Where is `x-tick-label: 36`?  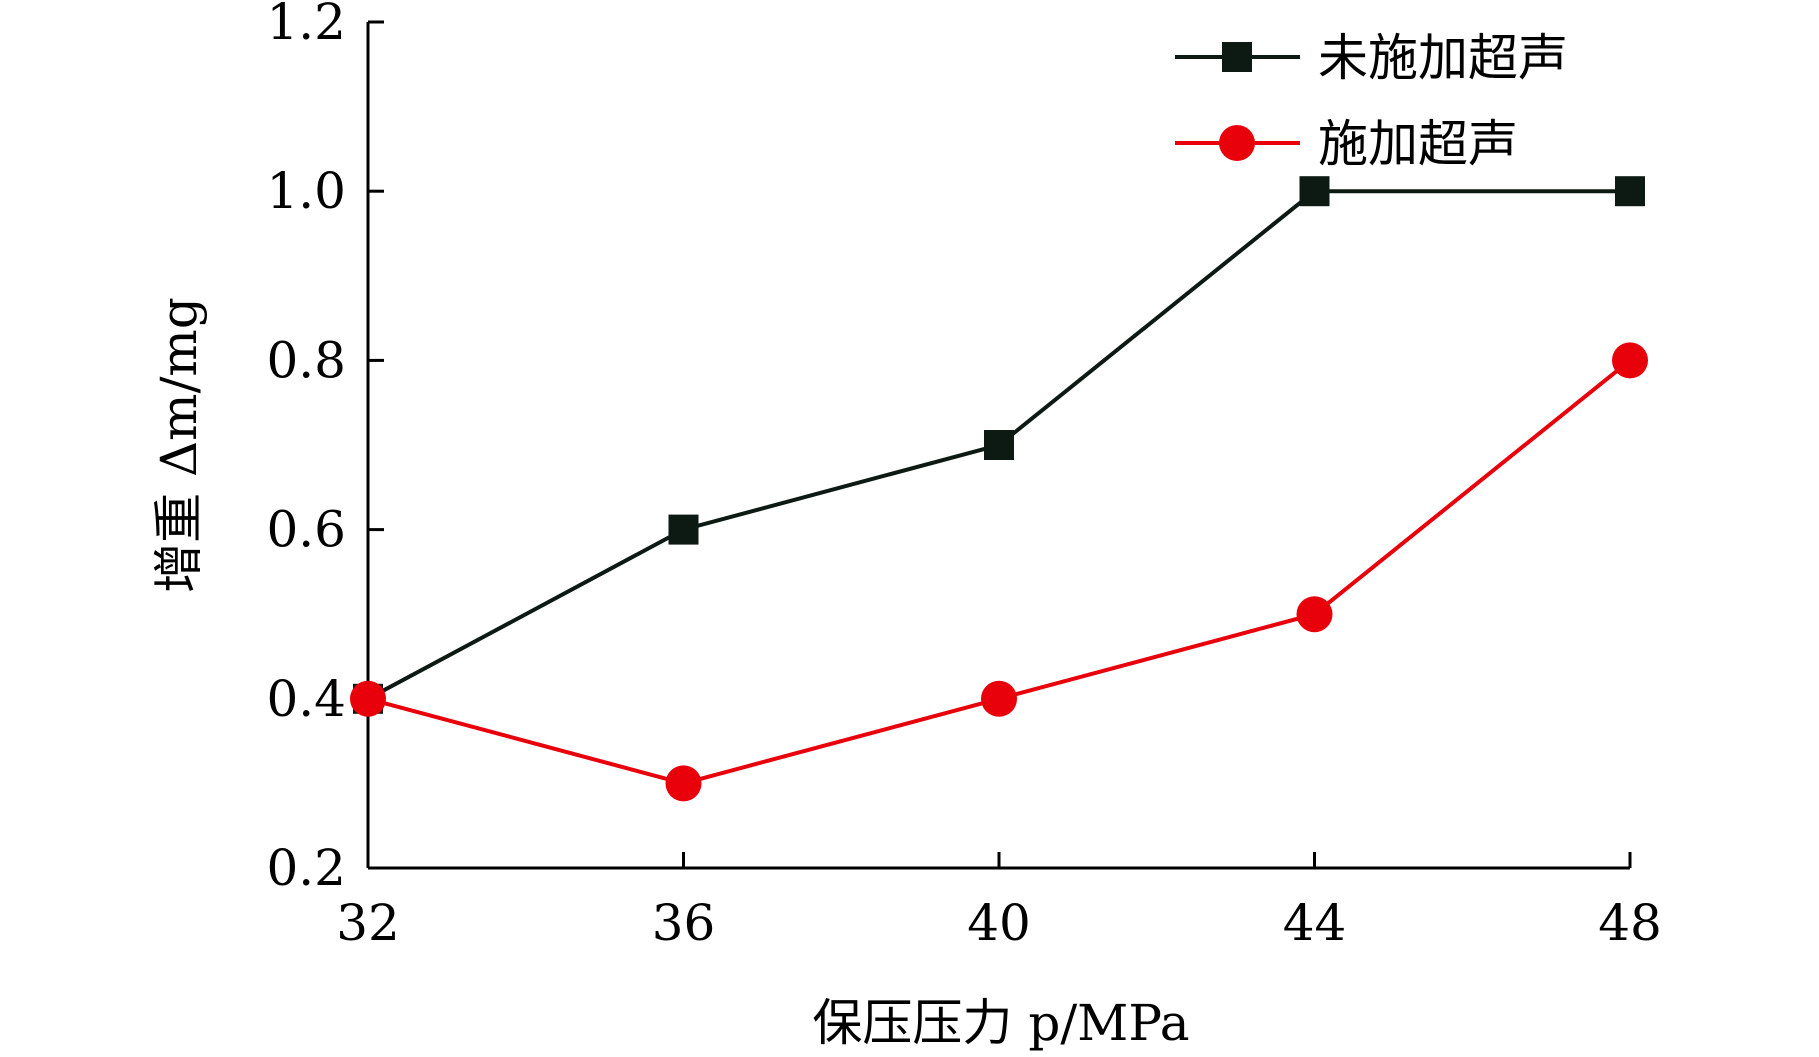
x-tick-label: 36 is located at coordinates (684, 923).